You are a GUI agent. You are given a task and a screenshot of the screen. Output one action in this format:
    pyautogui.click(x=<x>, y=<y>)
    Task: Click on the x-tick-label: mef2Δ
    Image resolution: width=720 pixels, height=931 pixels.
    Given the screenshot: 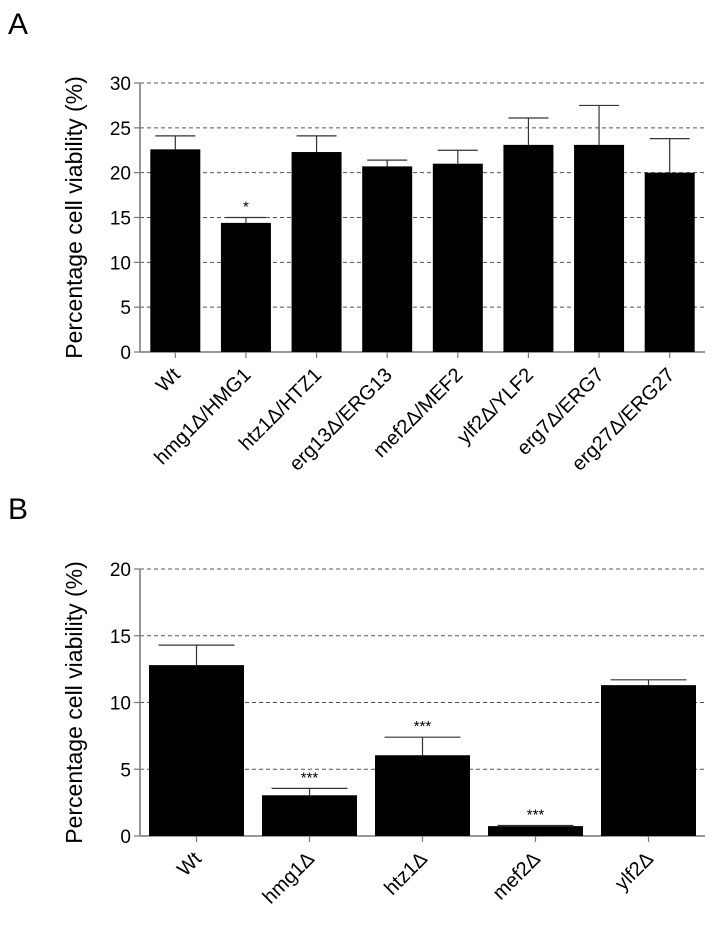 What is the action you would take?
    pyautogui.click(x=517, y=876)
    